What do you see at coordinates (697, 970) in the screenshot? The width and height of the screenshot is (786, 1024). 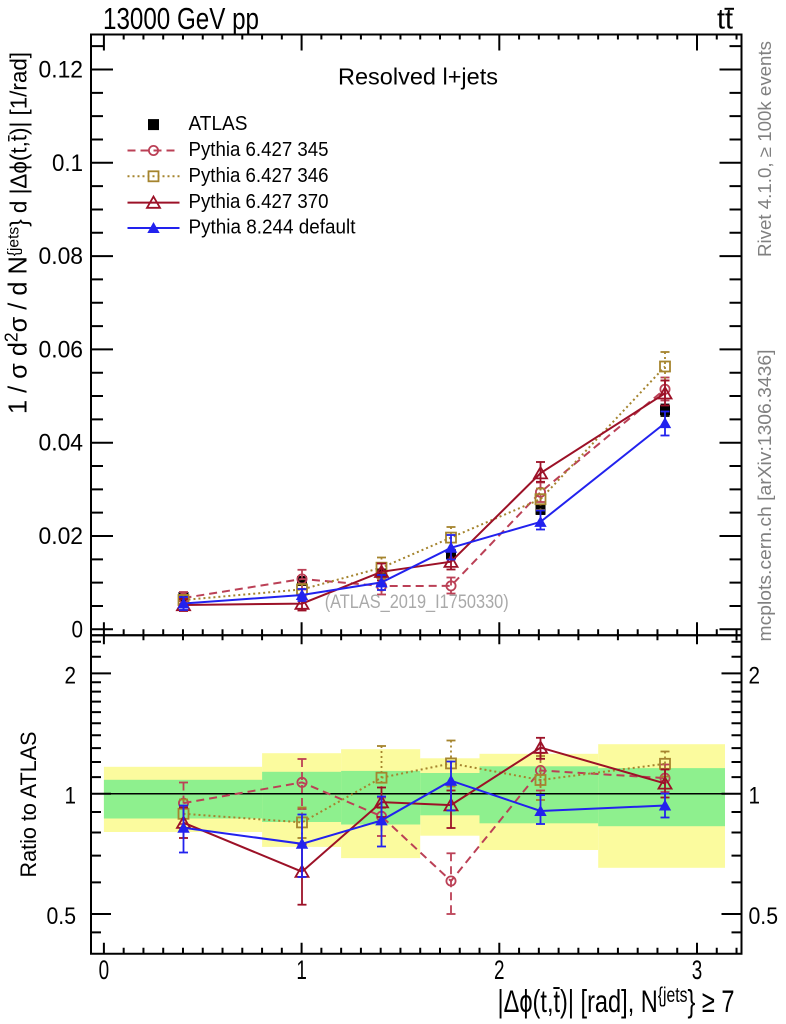 I see `svg-text: 3` at bounding box center [697, 970].